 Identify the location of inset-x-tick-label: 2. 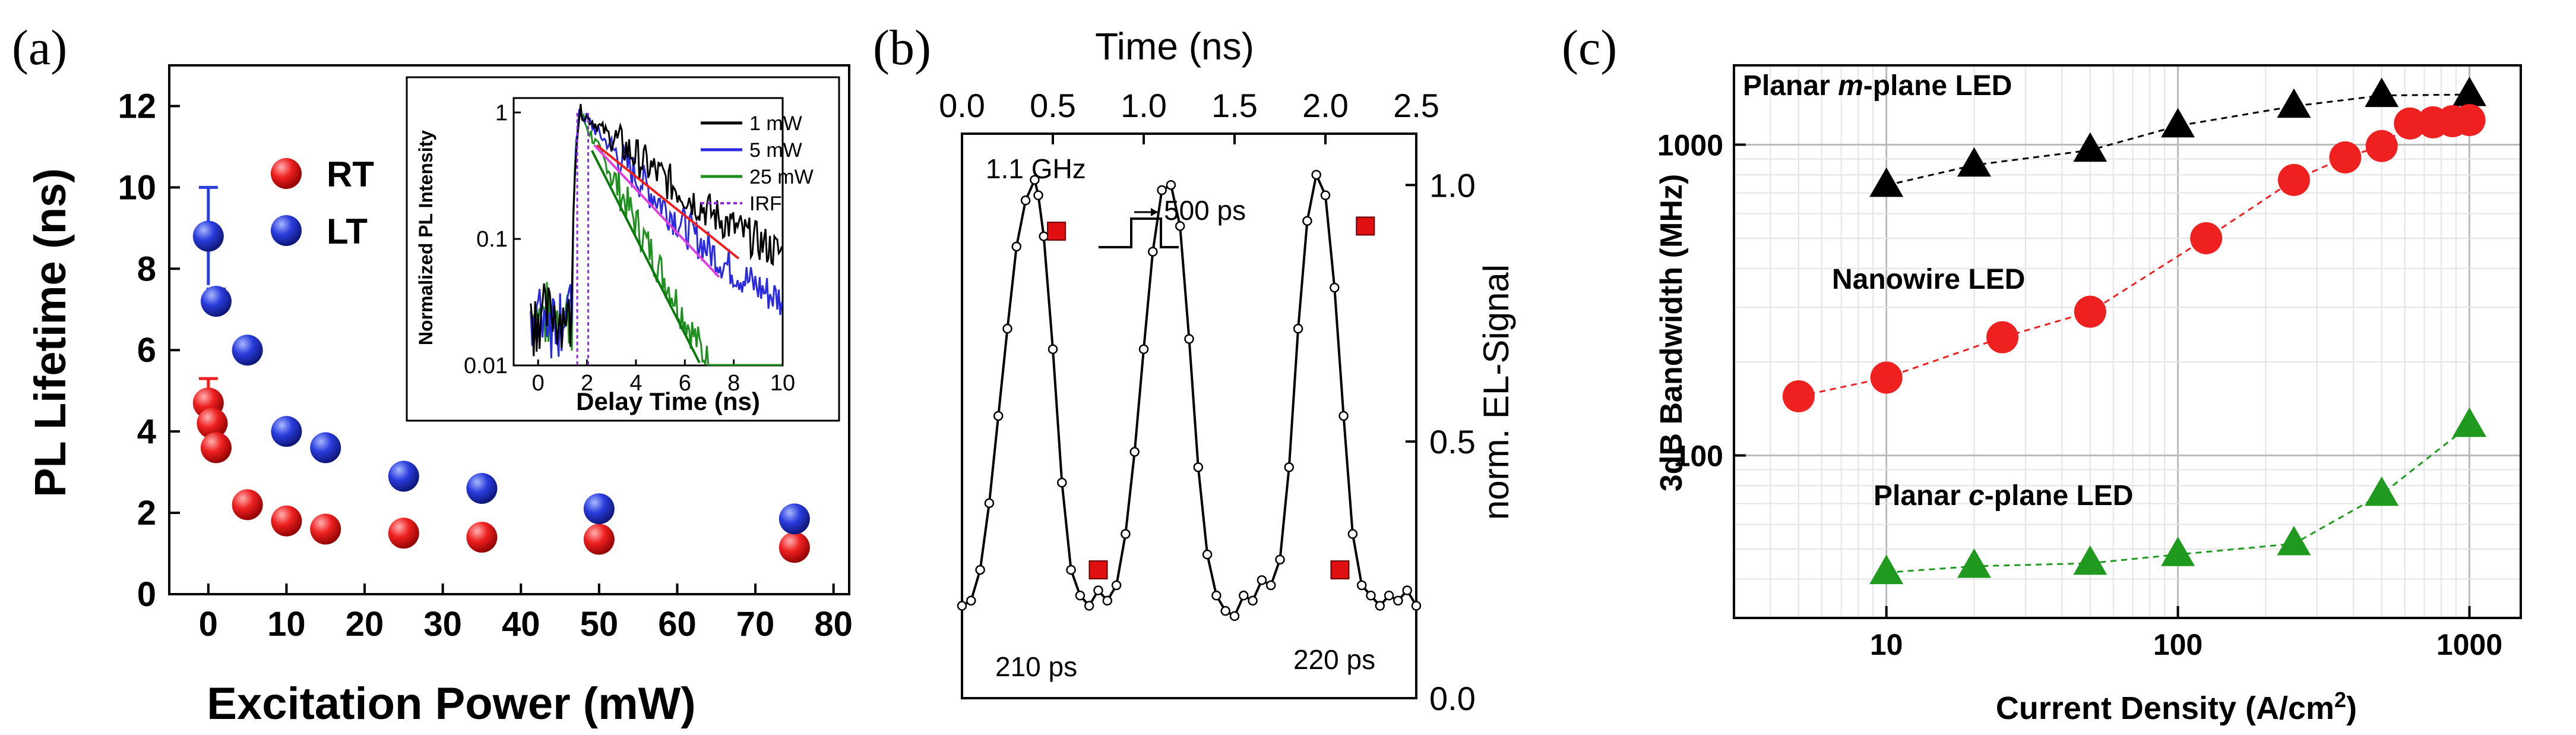
(587, 383).